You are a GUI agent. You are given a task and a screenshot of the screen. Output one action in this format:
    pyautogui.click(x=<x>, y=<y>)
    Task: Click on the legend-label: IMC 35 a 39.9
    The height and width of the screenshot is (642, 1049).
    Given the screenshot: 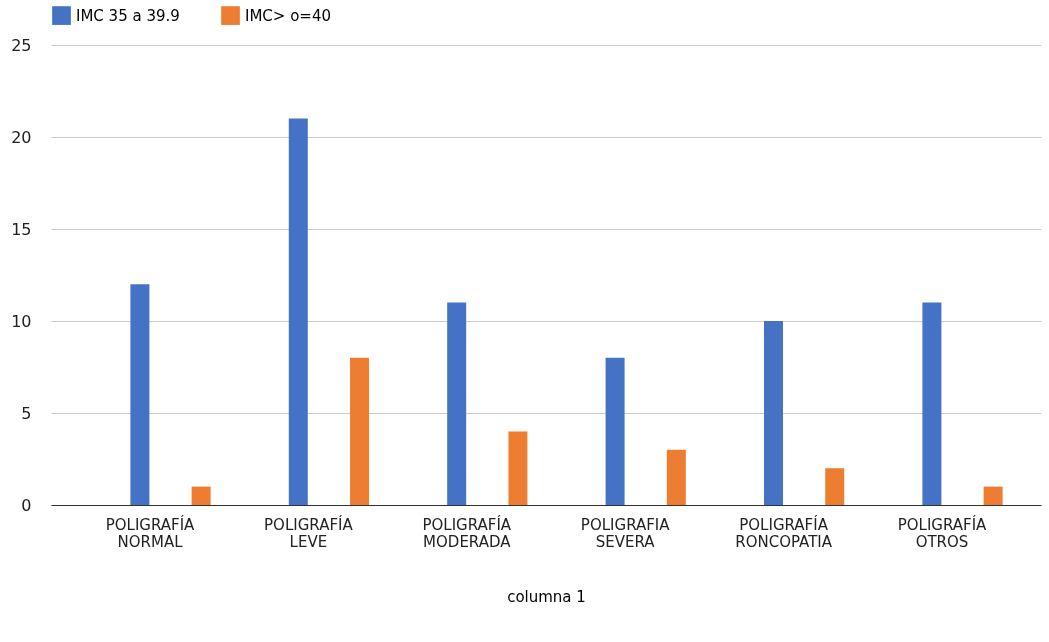 What is the action you would take?
    pyautogui.click(x=128, y=15)
    